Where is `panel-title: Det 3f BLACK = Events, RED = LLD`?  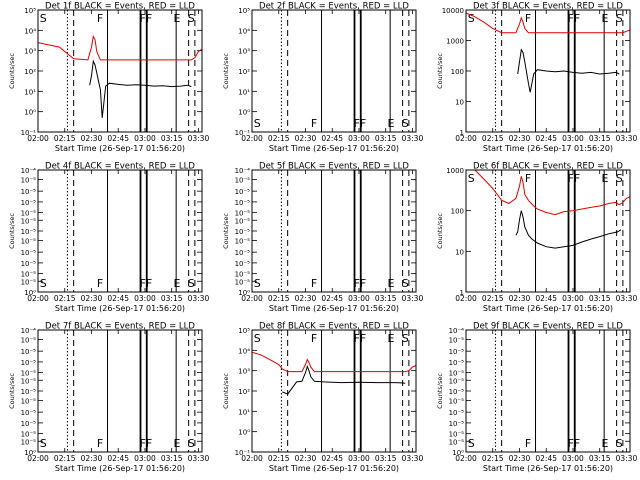
panel-title: Det 3f BLACK = Events, RED = LLD is located at coordinates (548, 7).